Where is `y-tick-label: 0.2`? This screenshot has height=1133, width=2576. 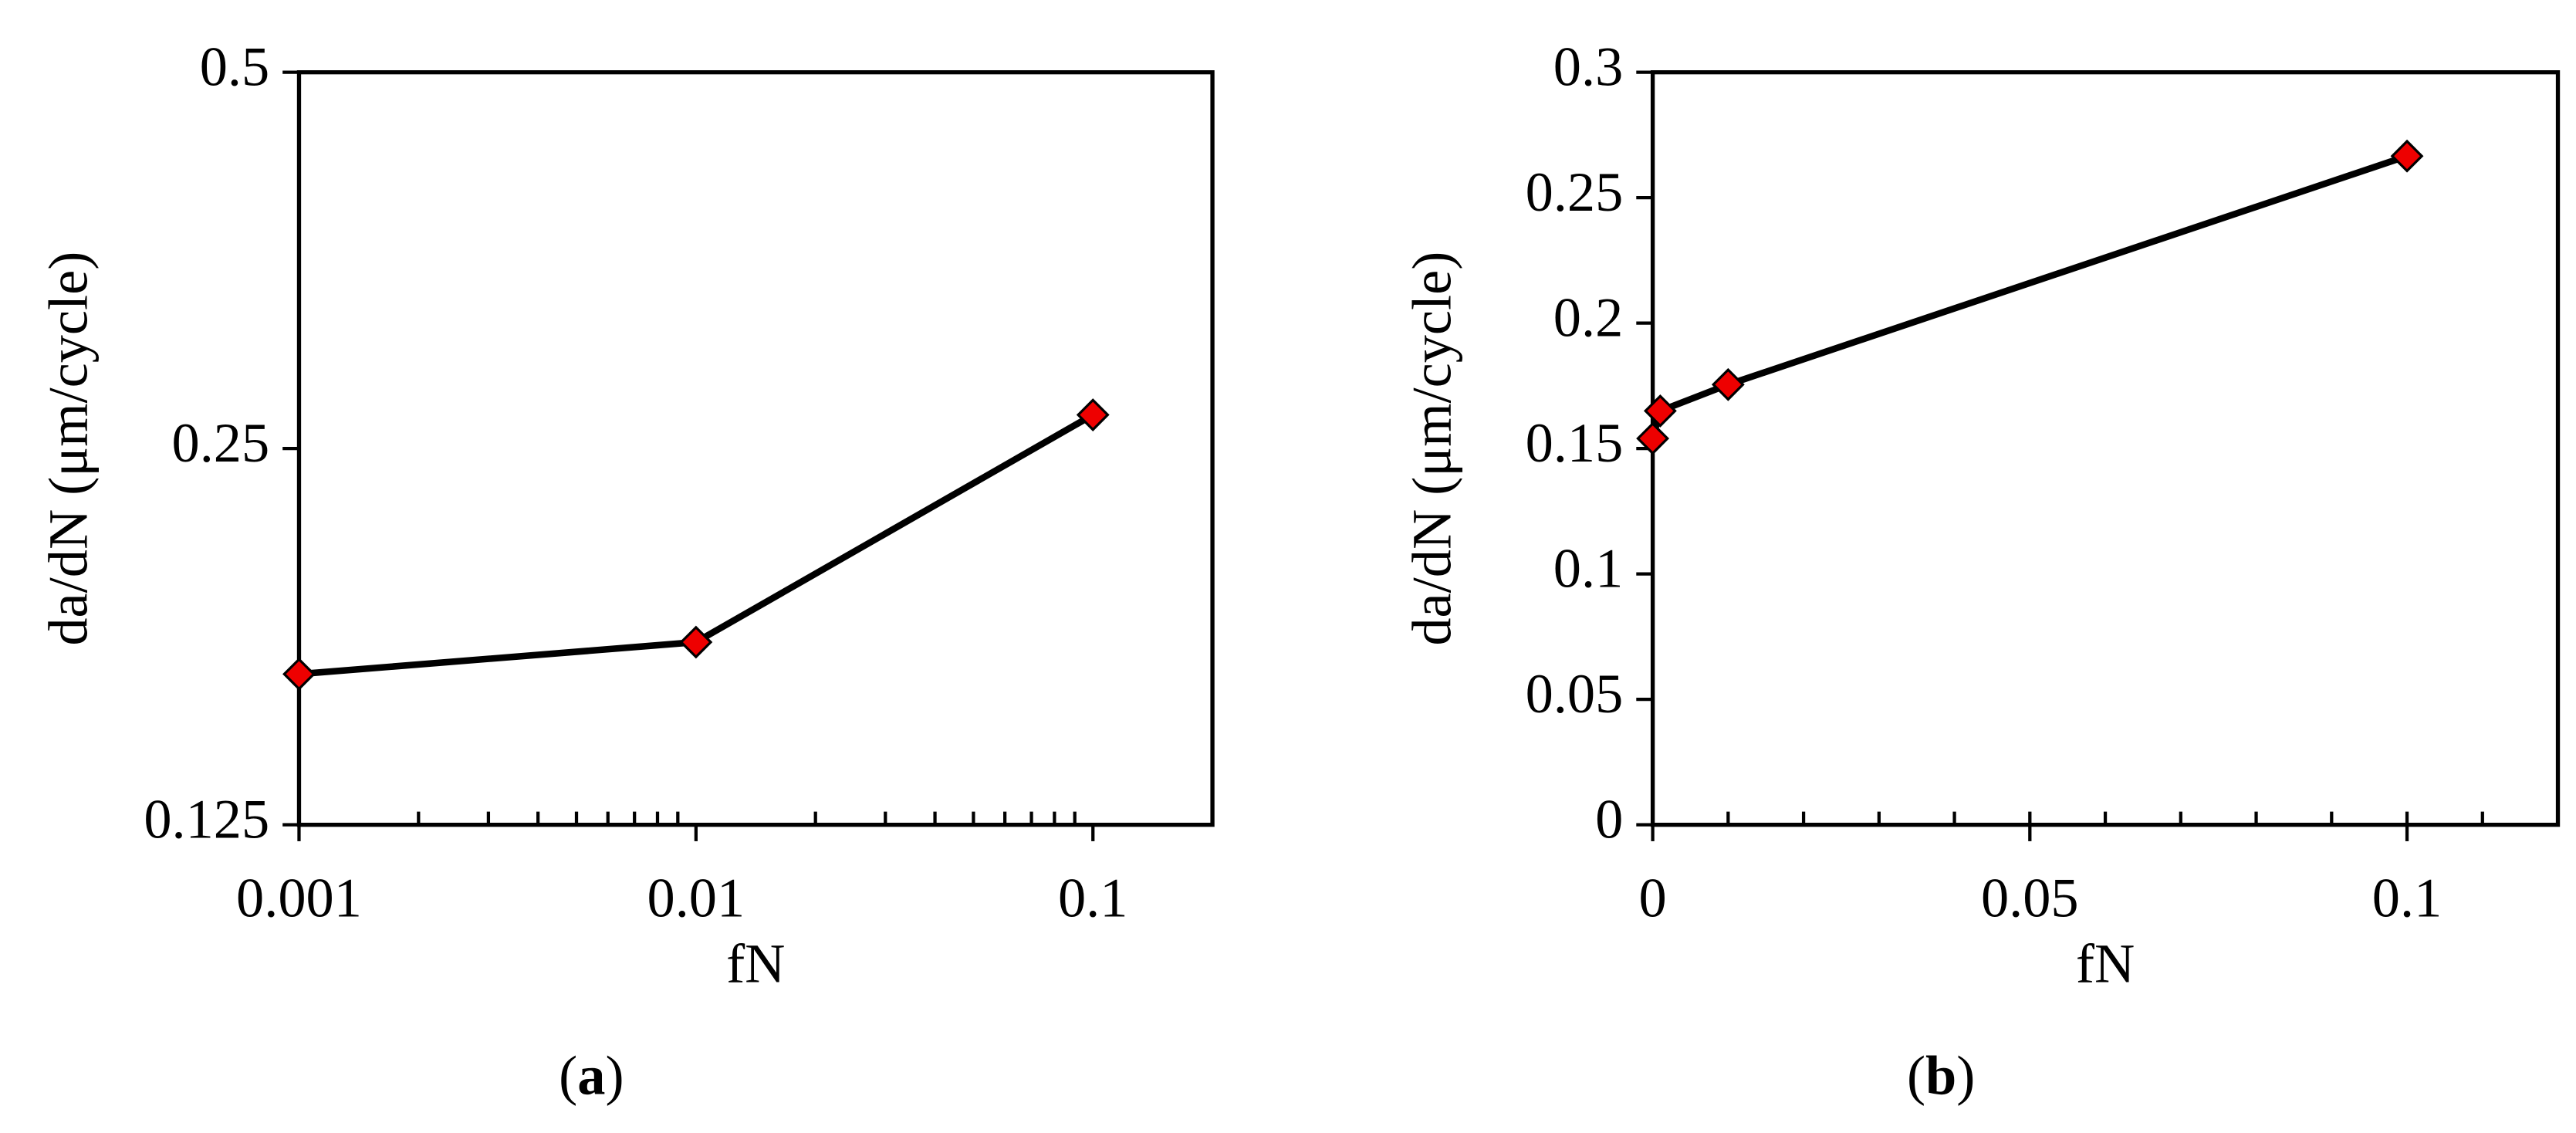
y-tick-label: 0.2 is located at coordinates (1588, 317).